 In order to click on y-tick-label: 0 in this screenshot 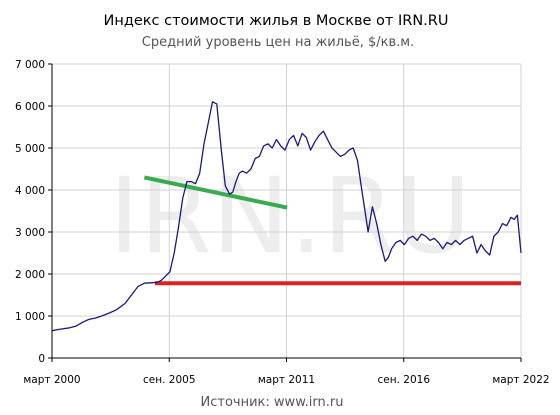, I will do `click(41, 359)`.